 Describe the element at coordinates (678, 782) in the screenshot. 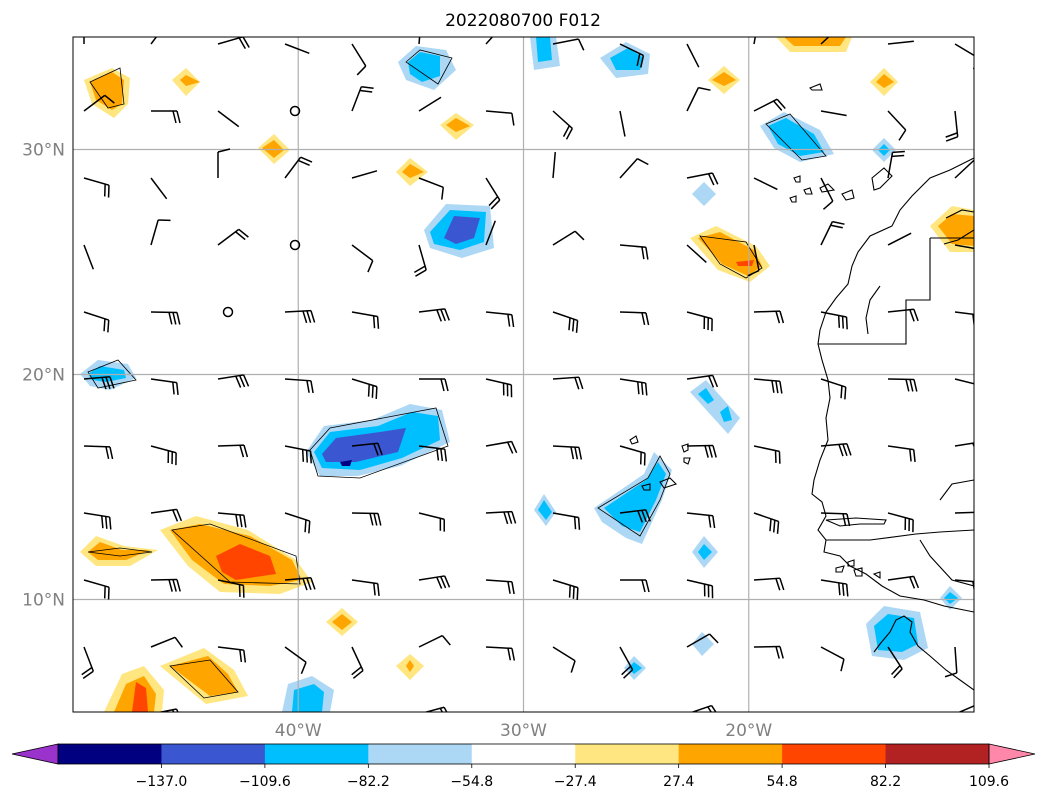

I see `colorbar-tick-label: 27.4` at that location.